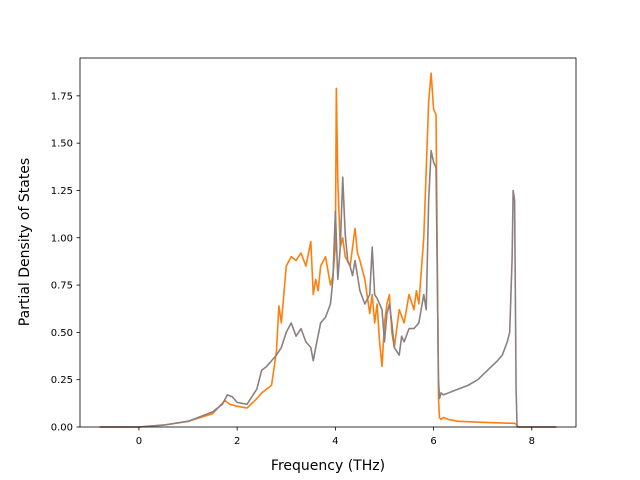 Image resolution: width=640 pixels, height=480 pixels. Describe the element at coordinates (139, 441) in the screenshot. I see `x-tick-label: 0` at that location.